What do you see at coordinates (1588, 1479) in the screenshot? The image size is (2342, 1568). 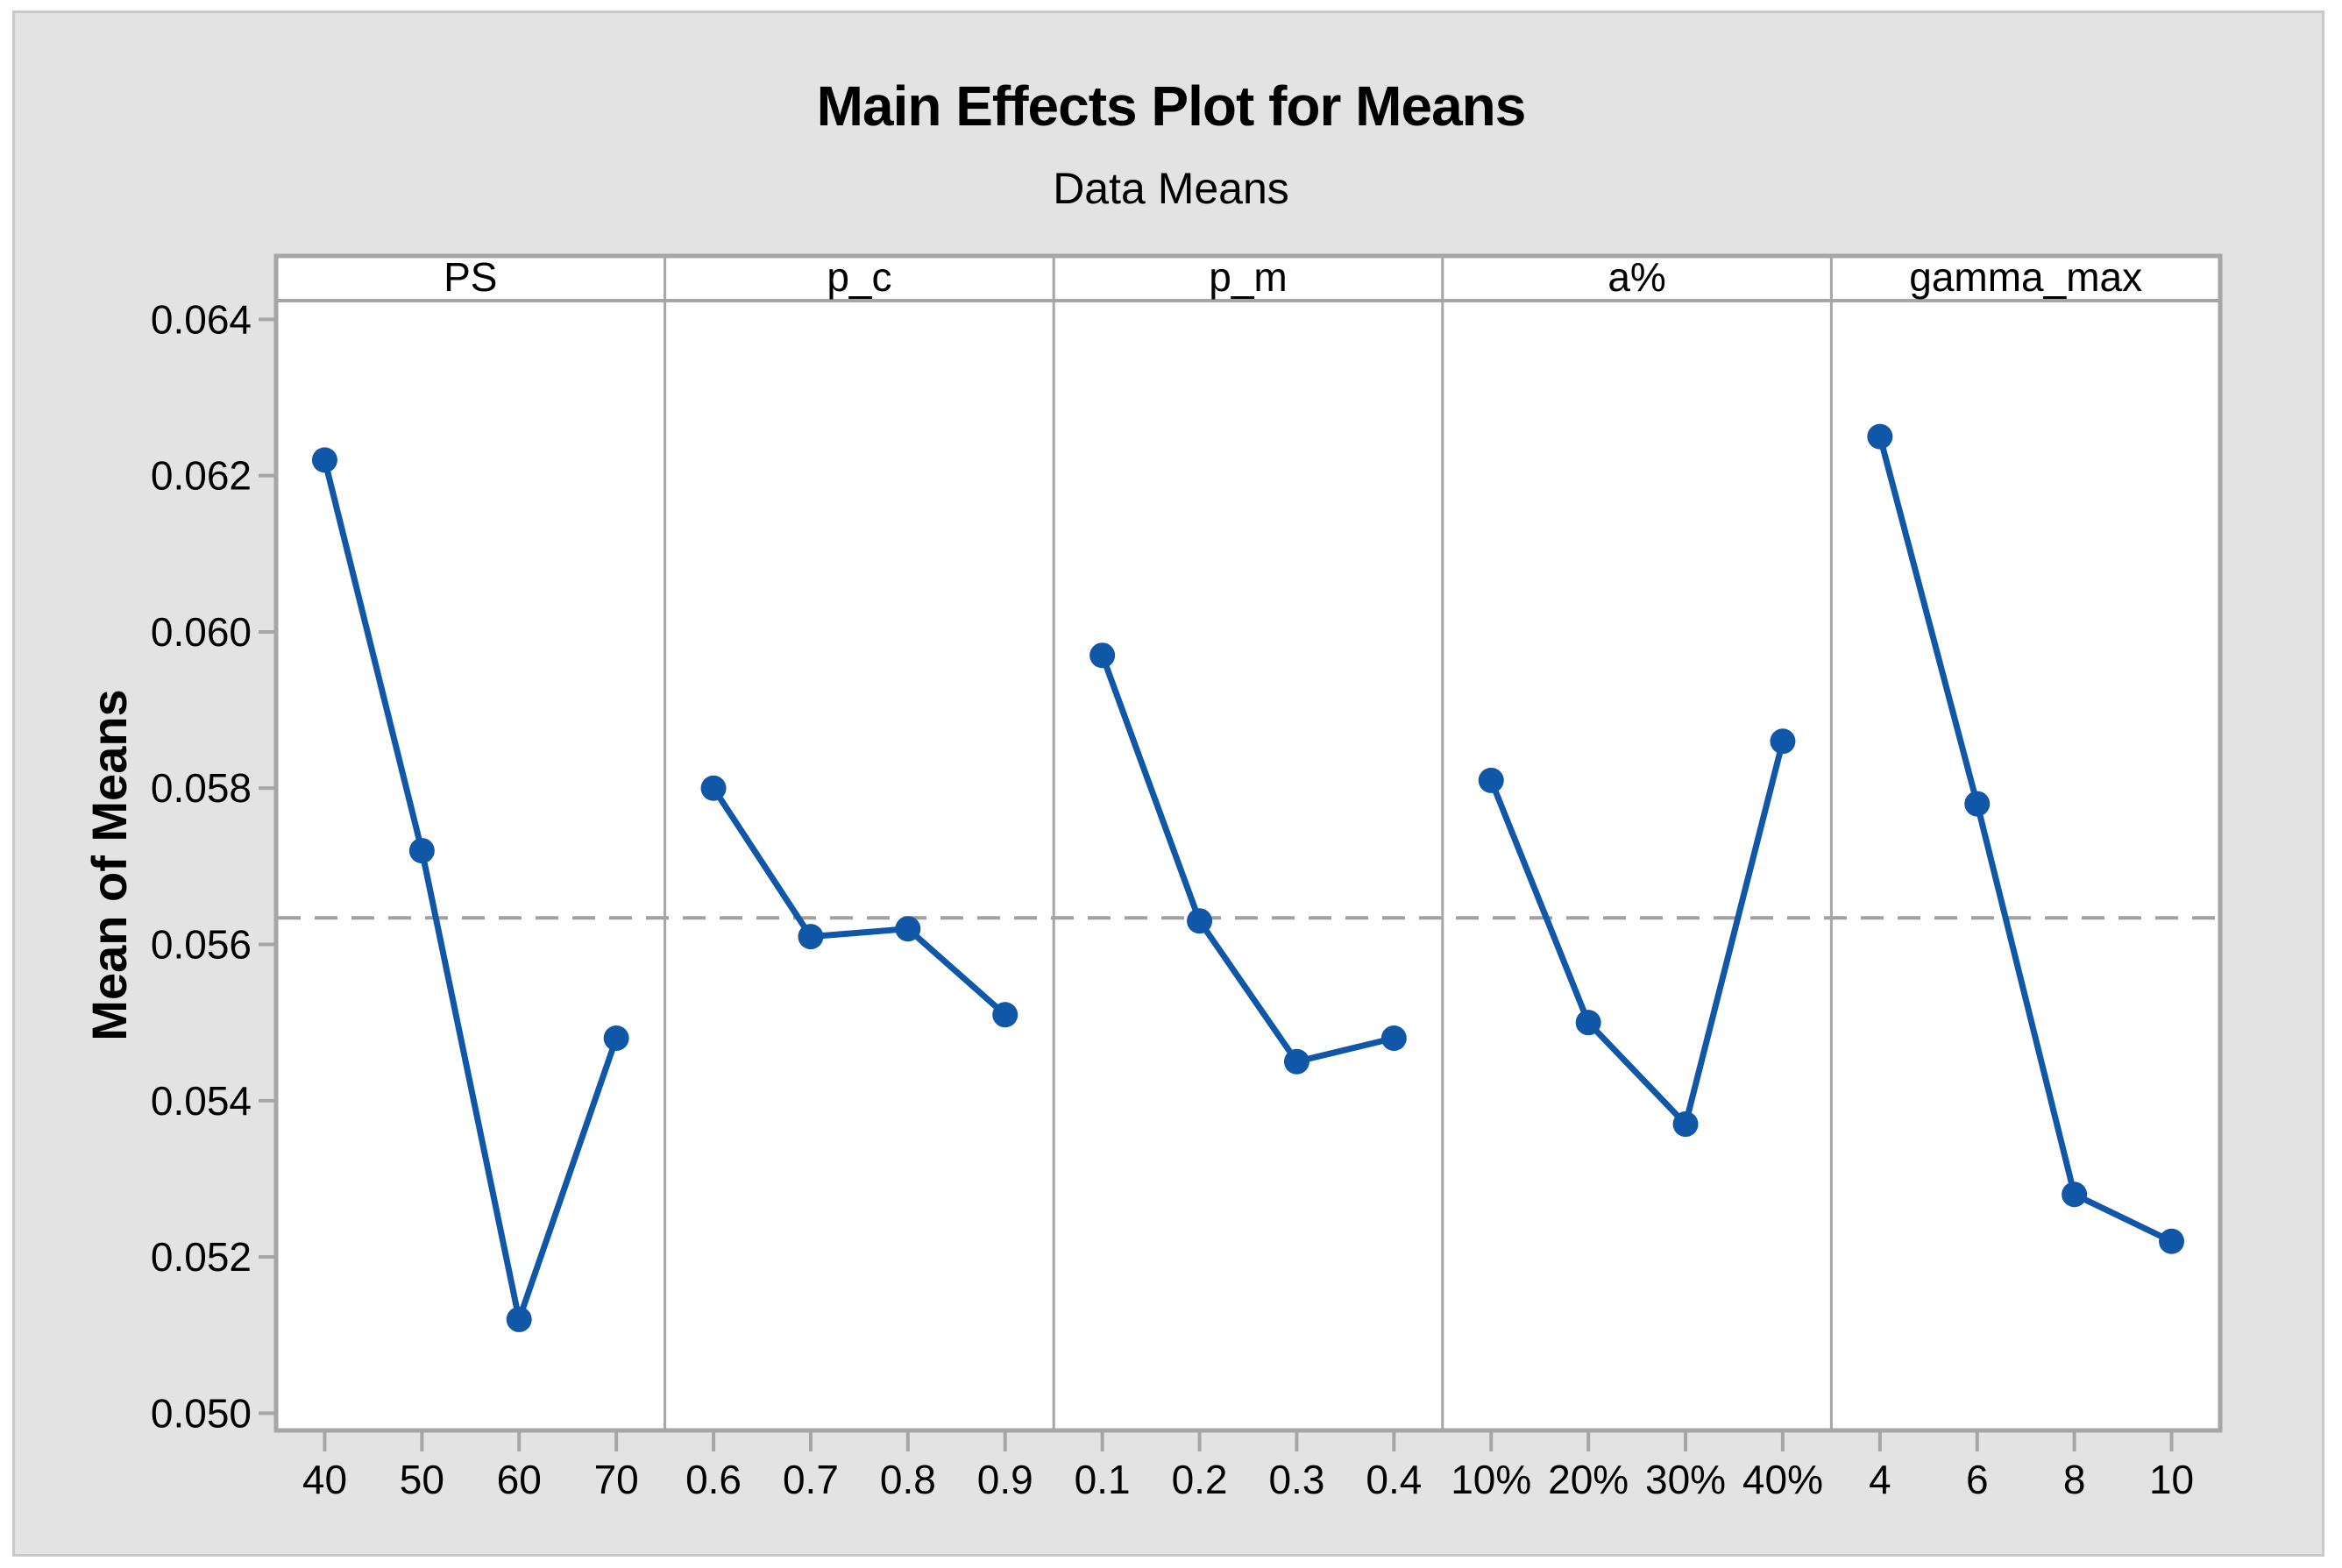 I see `x-axis-tick-label: 20%` at bounding box center [1588, 1479].